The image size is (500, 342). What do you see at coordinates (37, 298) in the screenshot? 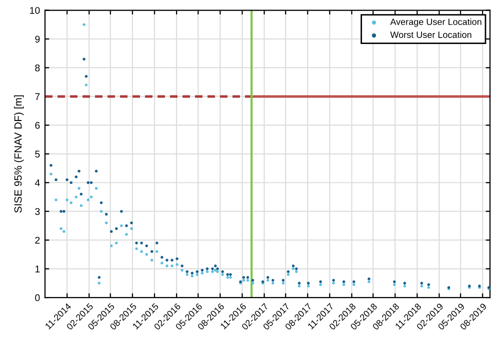
I see `y-tick-label: 0` at bounding box center [37, 298].